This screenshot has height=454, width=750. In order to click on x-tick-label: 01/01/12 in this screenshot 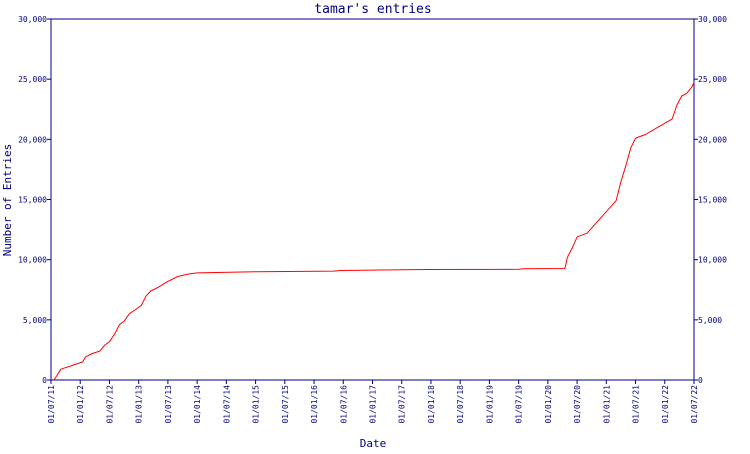, I will do `click(80, 404)`.